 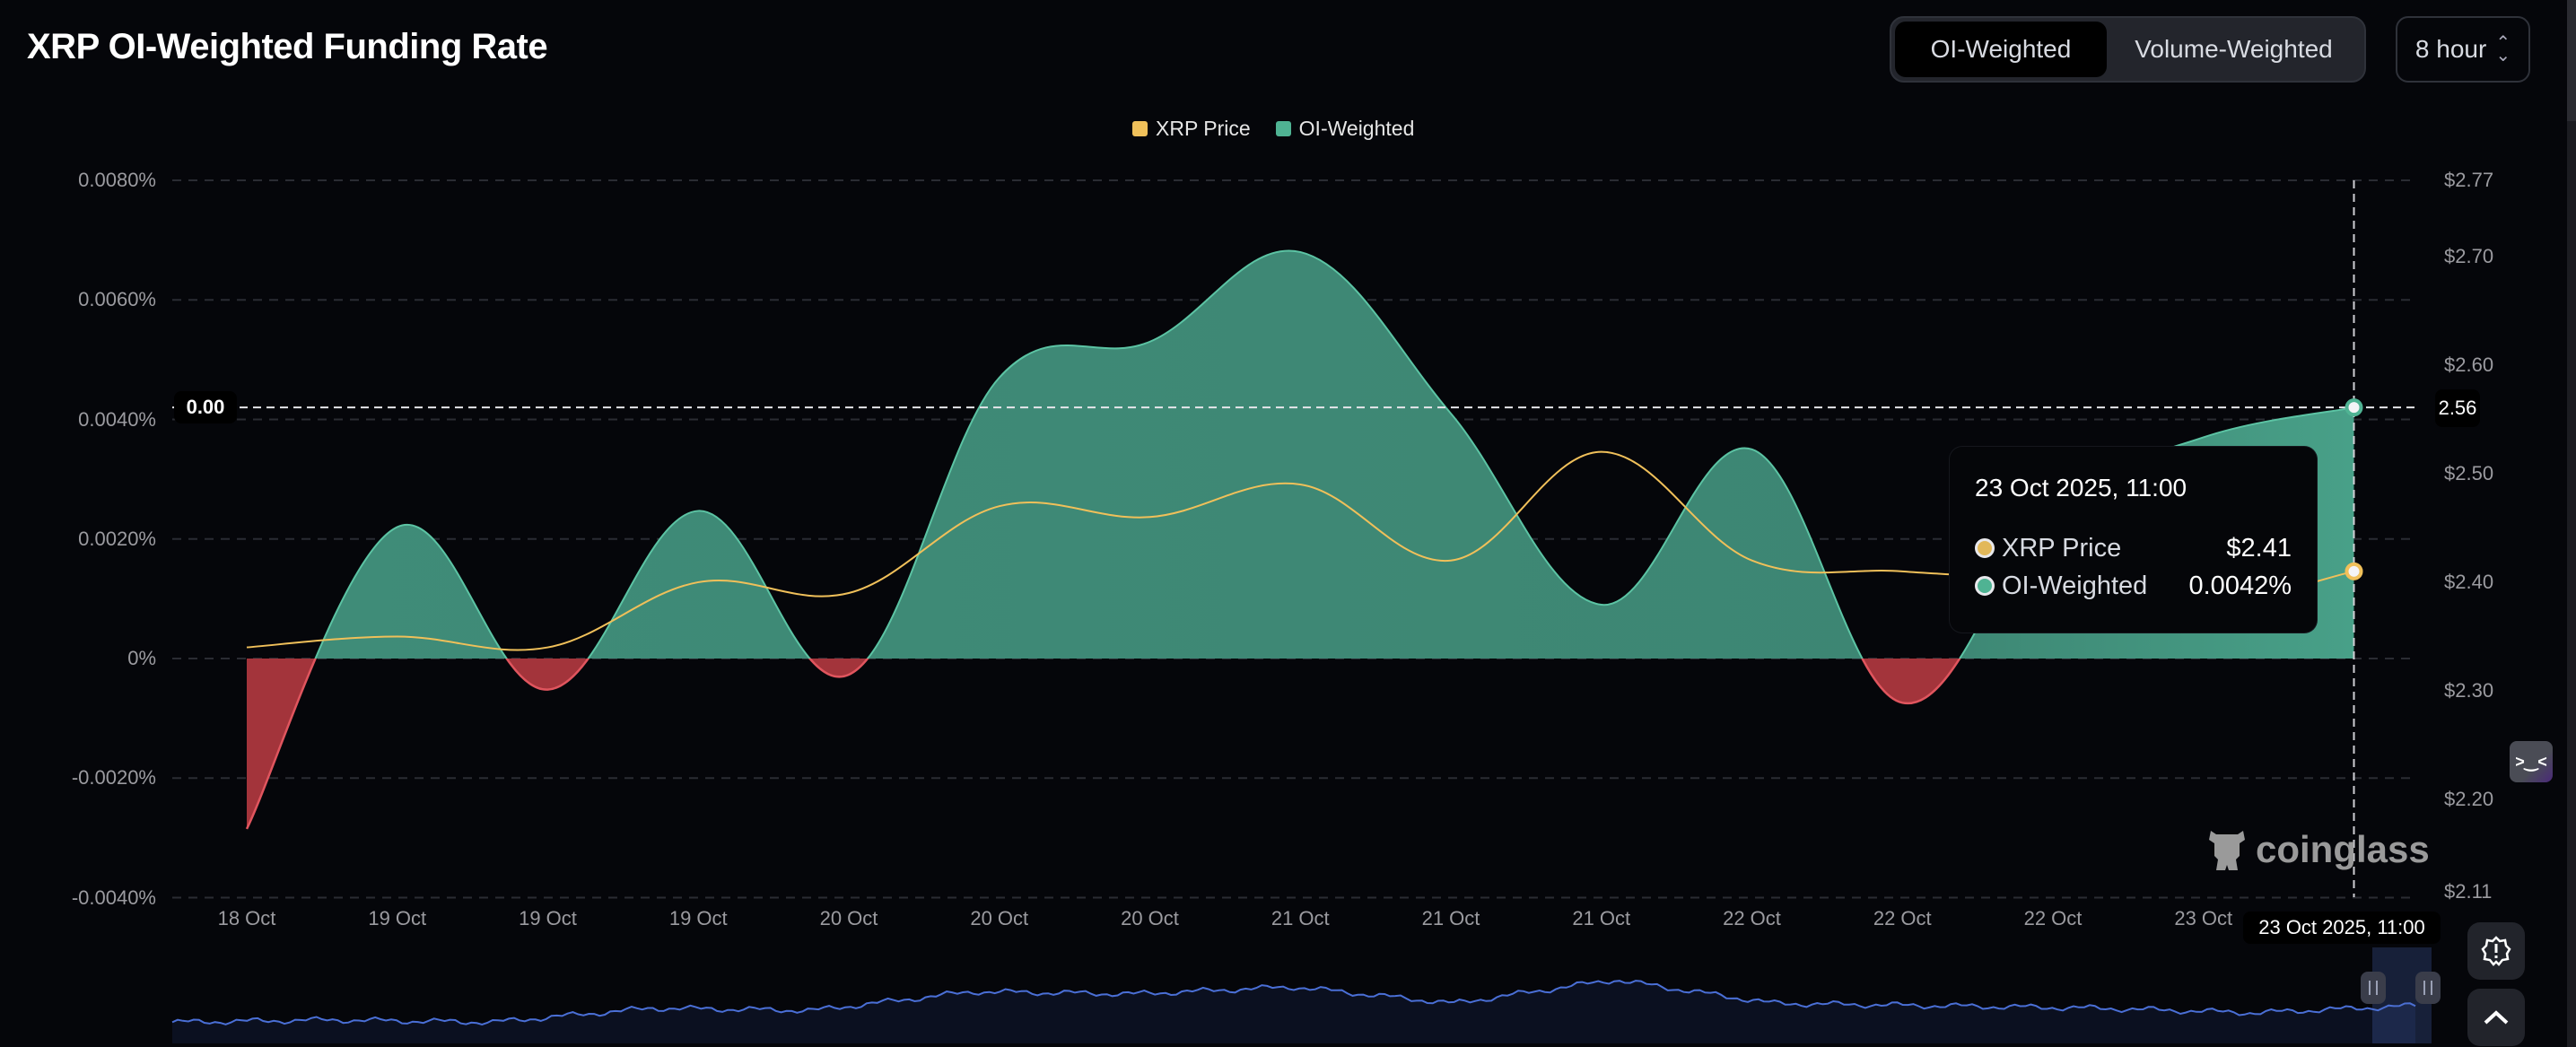 I want to click on left-axis-tick-label: 0.0080%, so click(x=117, y=180).